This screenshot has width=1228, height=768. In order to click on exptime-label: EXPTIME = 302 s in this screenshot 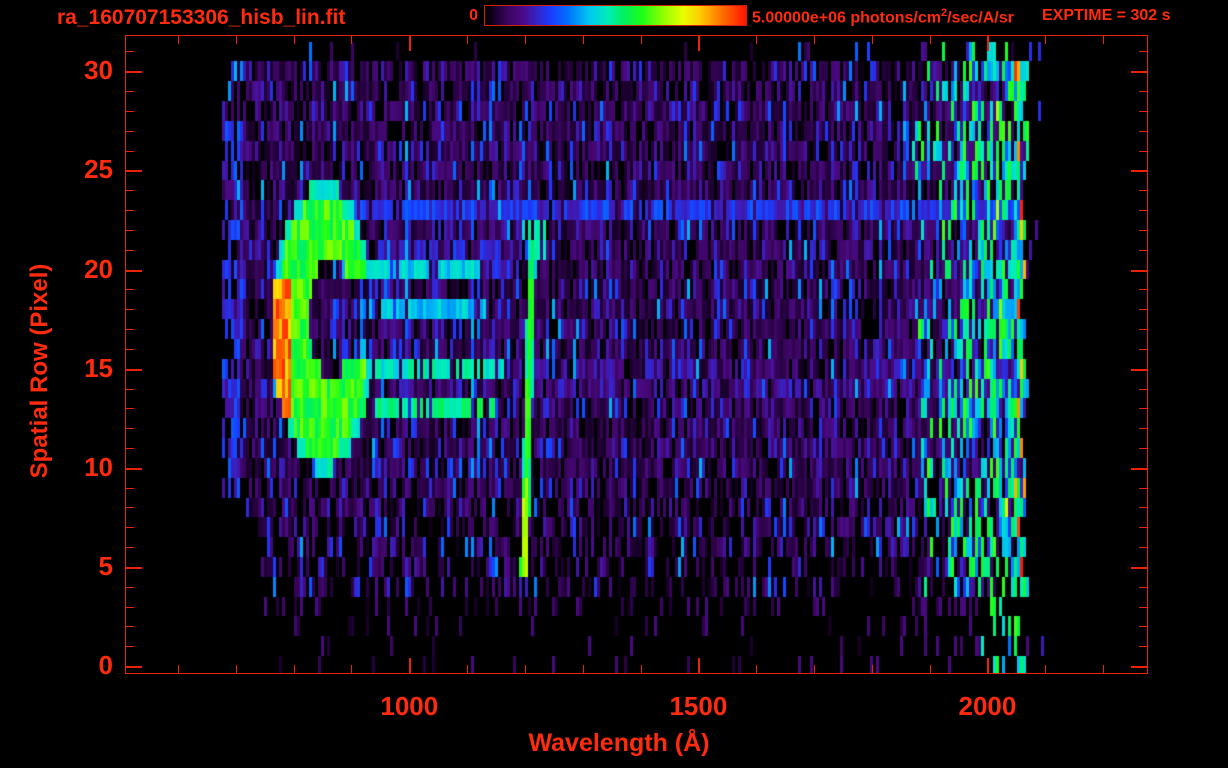, I will do `click(1106, 15)`.